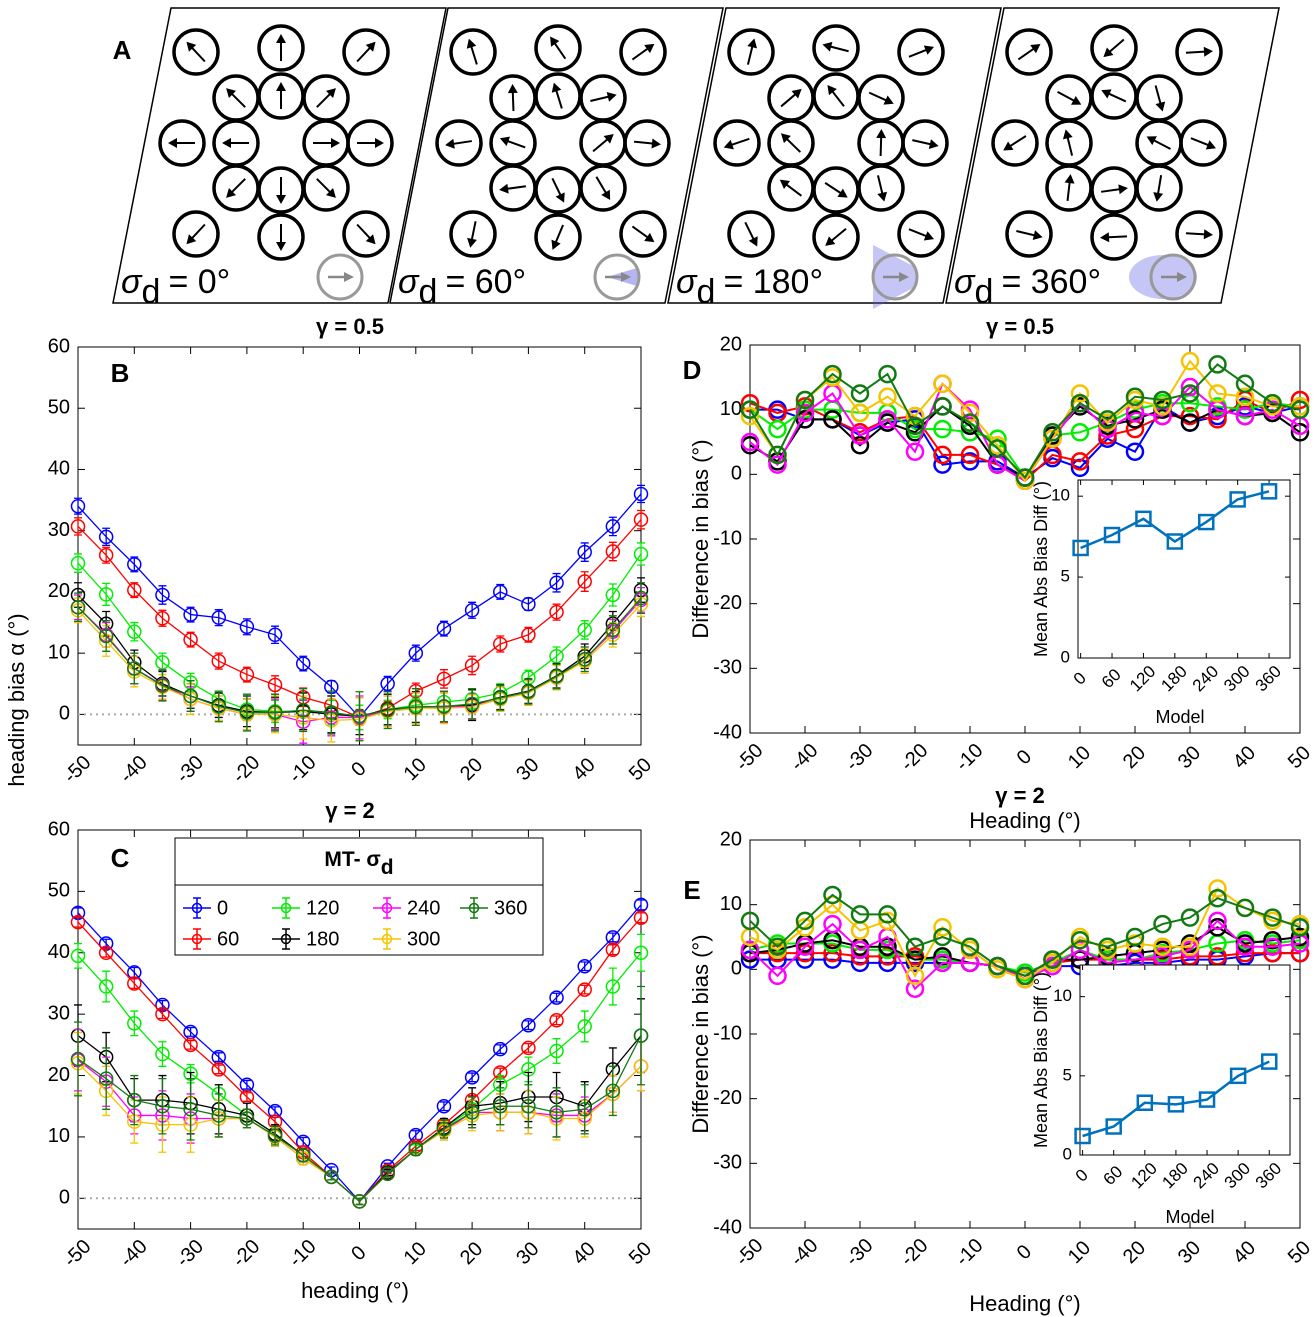 This screenshot has width=1316, height=1317. I want to click on x-tick-label: 50, so click(640, 1253).